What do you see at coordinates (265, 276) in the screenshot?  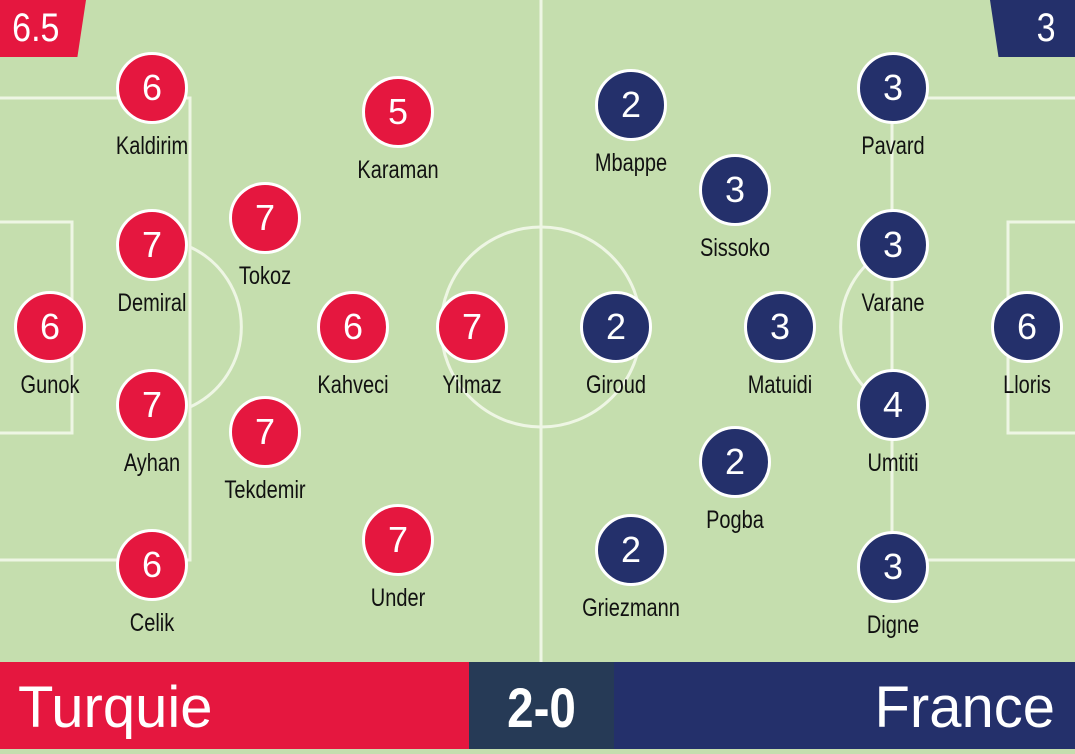 I see `player-name: Tokoz` at bounding box center [265, 276].